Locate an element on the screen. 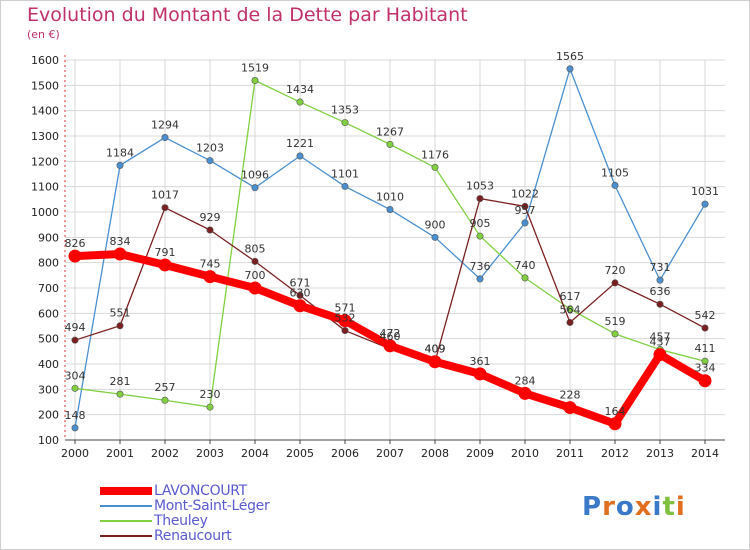  y-tick-label: 300 is located at coordinates (48, 389).